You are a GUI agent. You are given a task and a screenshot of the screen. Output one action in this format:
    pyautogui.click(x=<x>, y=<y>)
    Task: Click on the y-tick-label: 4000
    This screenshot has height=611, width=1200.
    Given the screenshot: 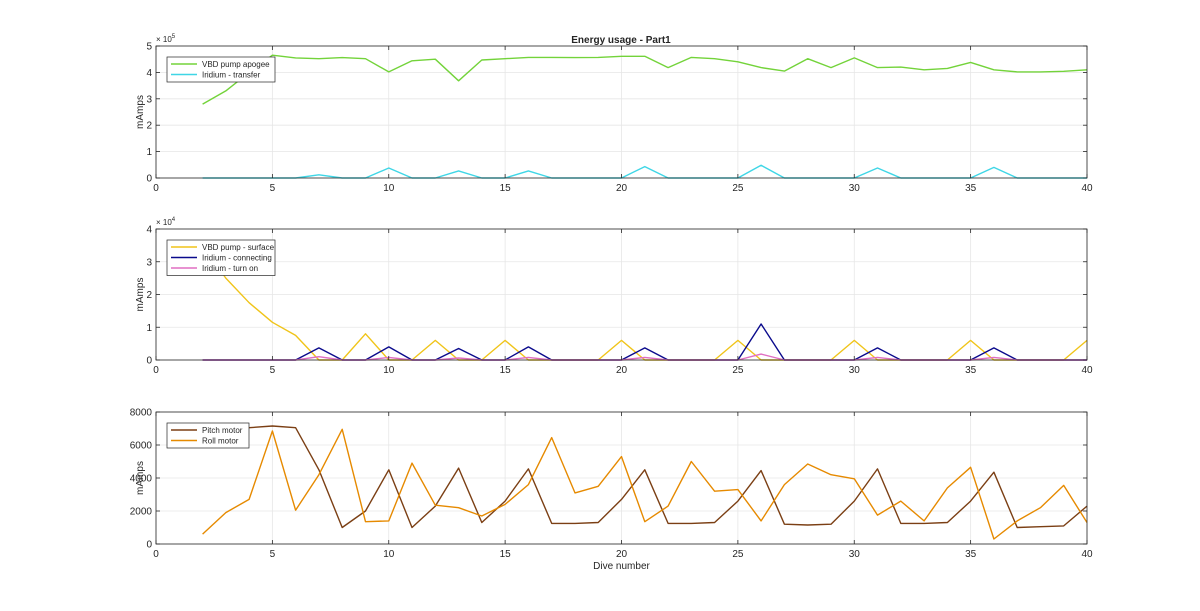 What is the action you would take?
    pyautogui.click(x=141, y=479)
    